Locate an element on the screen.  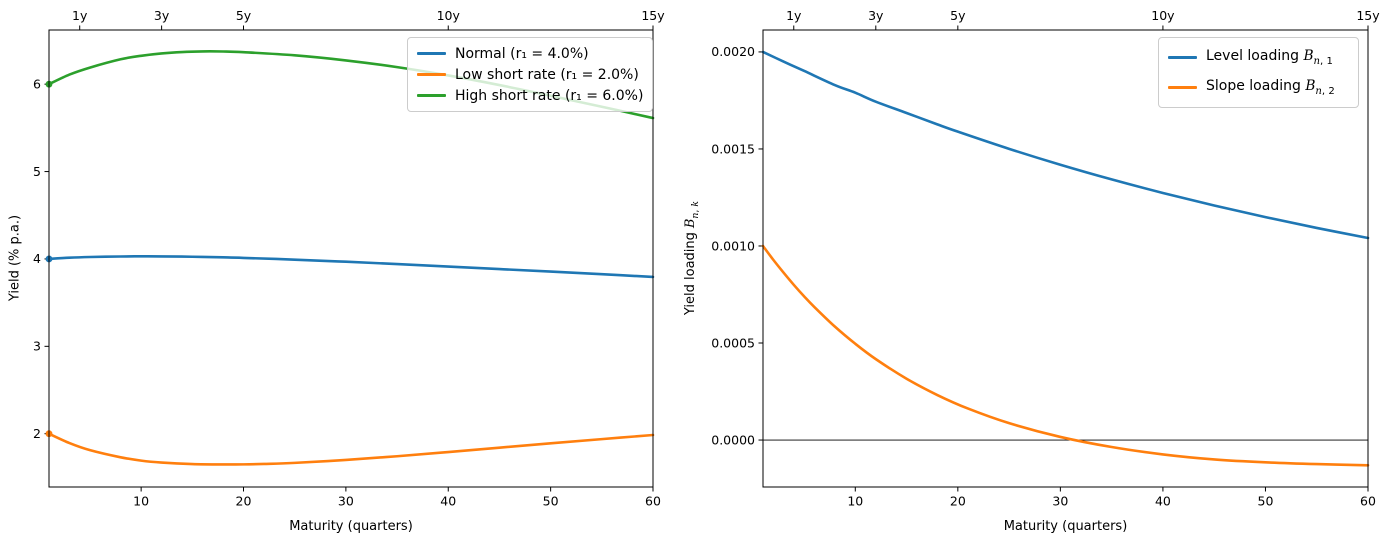
right-x-tick-label: 50 is located at coordinates (1266, 501).